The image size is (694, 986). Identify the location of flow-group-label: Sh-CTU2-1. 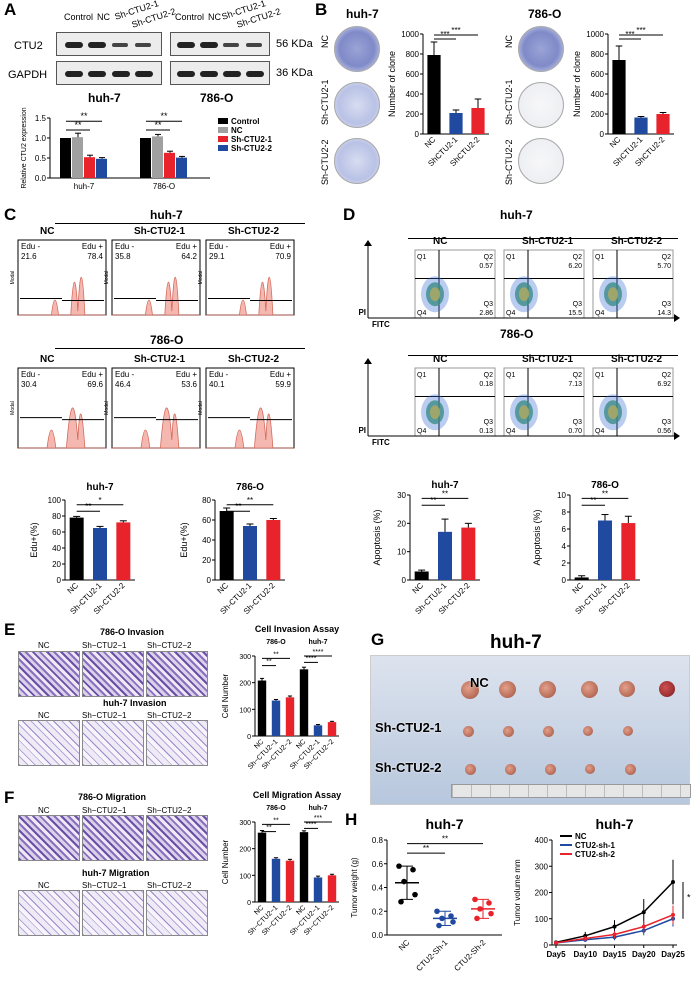
(548, 241).